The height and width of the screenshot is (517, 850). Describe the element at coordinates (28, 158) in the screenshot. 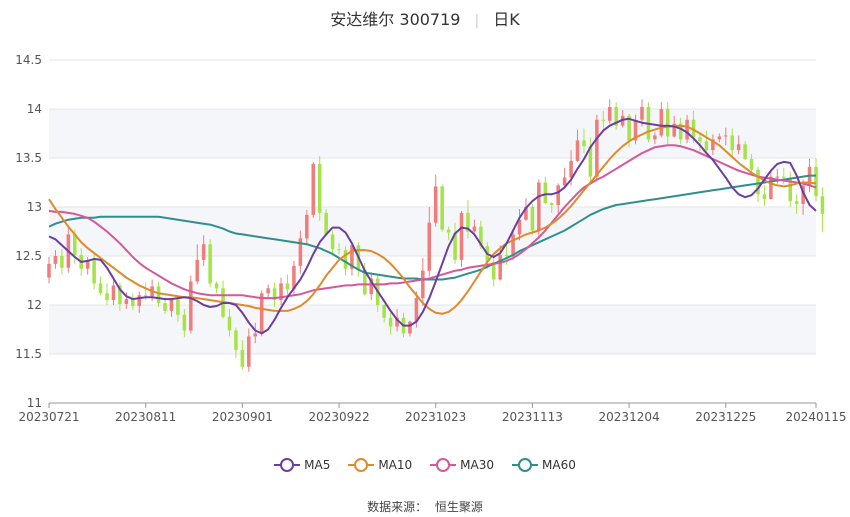

I see `y-tick-label: 13.5` at that location.